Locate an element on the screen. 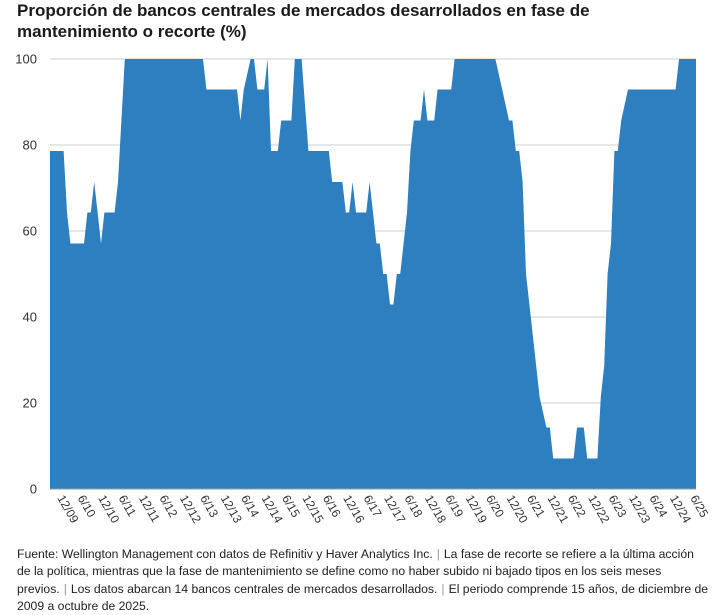 This screenshot has width=716, height=615. y-tick-label: 60 is located at coordinates (30, 231).